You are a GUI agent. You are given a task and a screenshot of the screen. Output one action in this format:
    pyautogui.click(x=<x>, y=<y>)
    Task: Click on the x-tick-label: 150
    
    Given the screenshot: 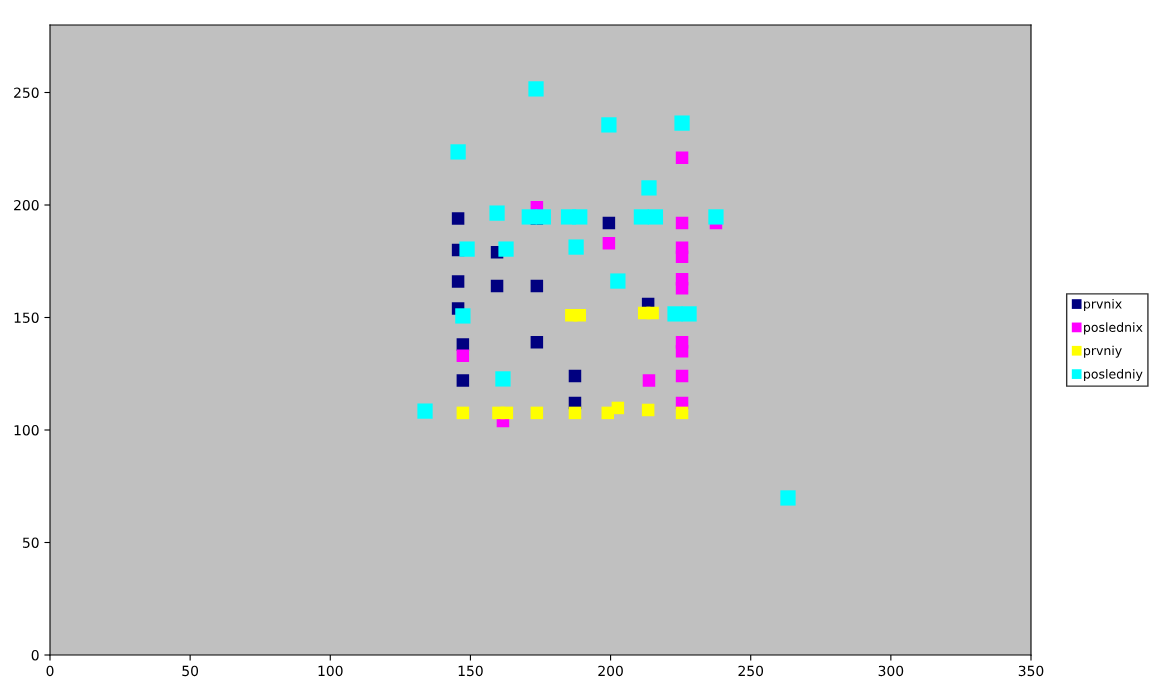 What is the action you would take?
    pyautogui.click(x=470, y=671)
    